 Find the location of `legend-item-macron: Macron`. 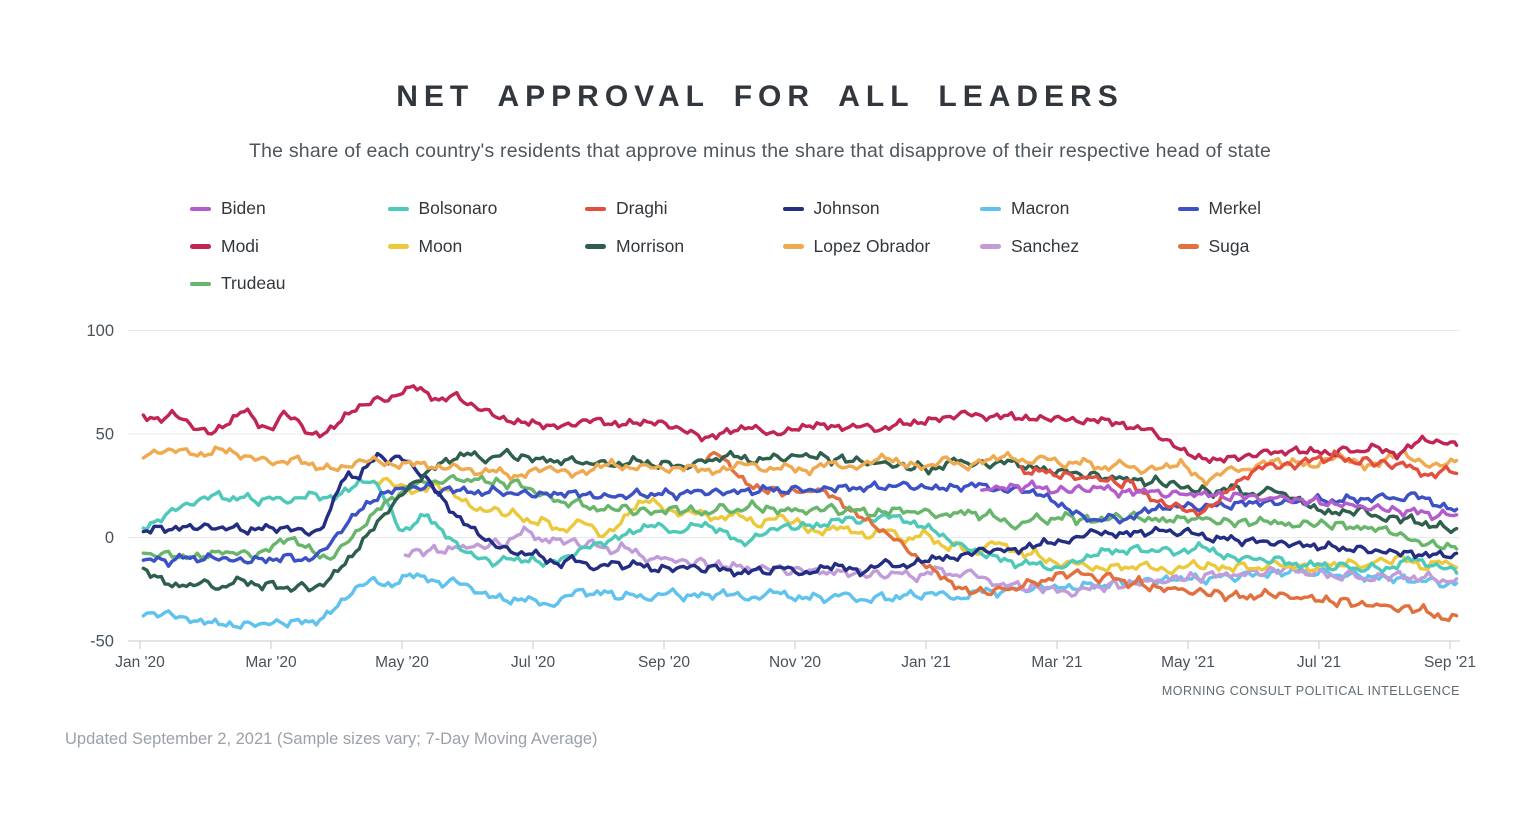

legend-item-macron: Macron is located at coordinates (1079, 208).